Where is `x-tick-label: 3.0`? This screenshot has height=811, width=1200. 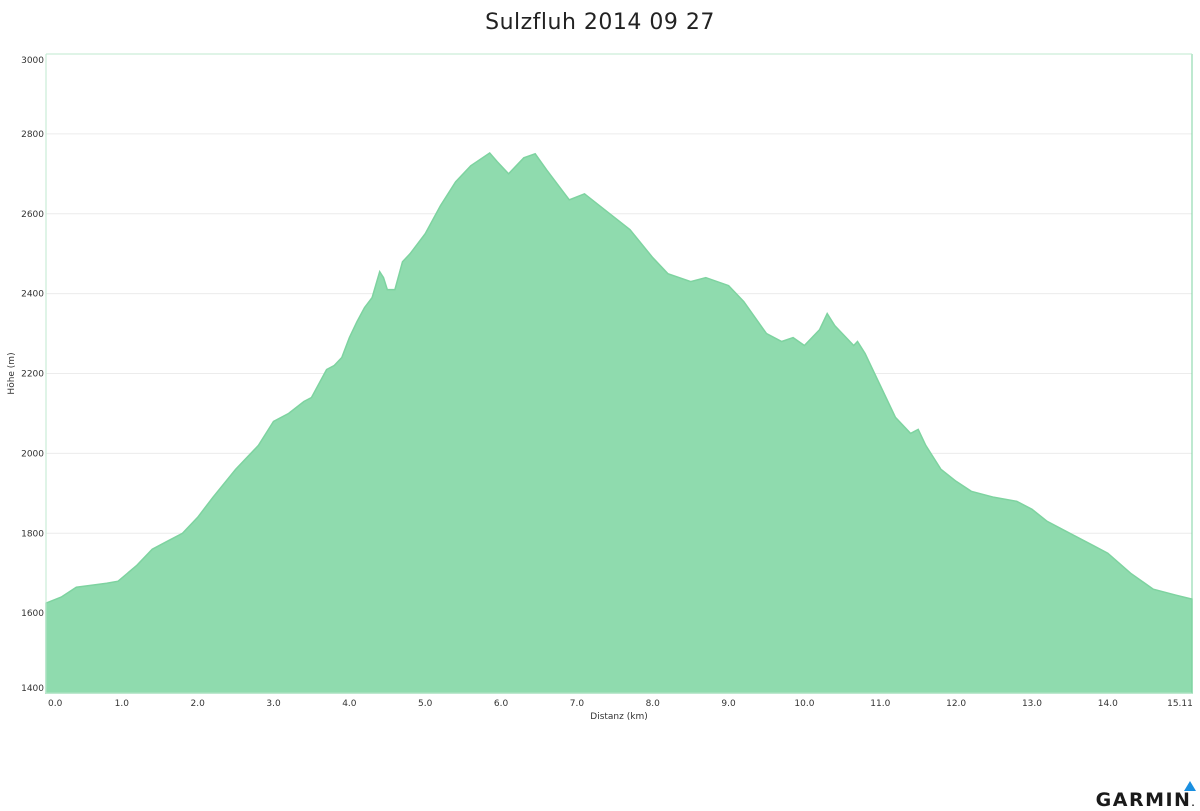 x-tick-label: 3.0 is located at coordinates (273, 704).